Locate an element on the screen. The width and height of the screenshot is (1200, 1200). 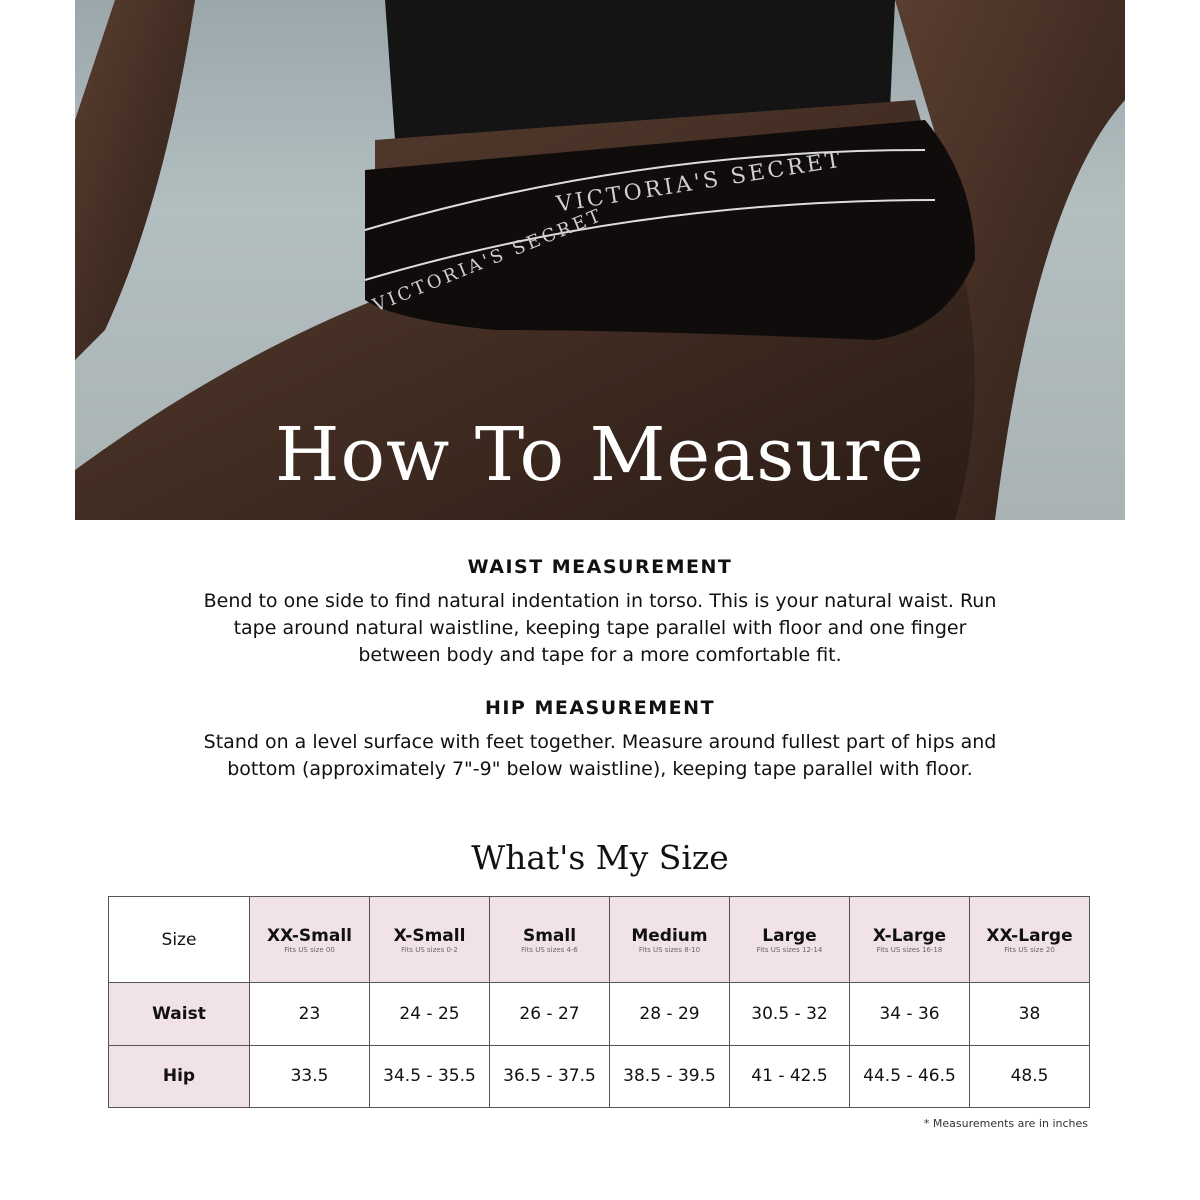
size-name: Medium is located at coordinates (669, 935).